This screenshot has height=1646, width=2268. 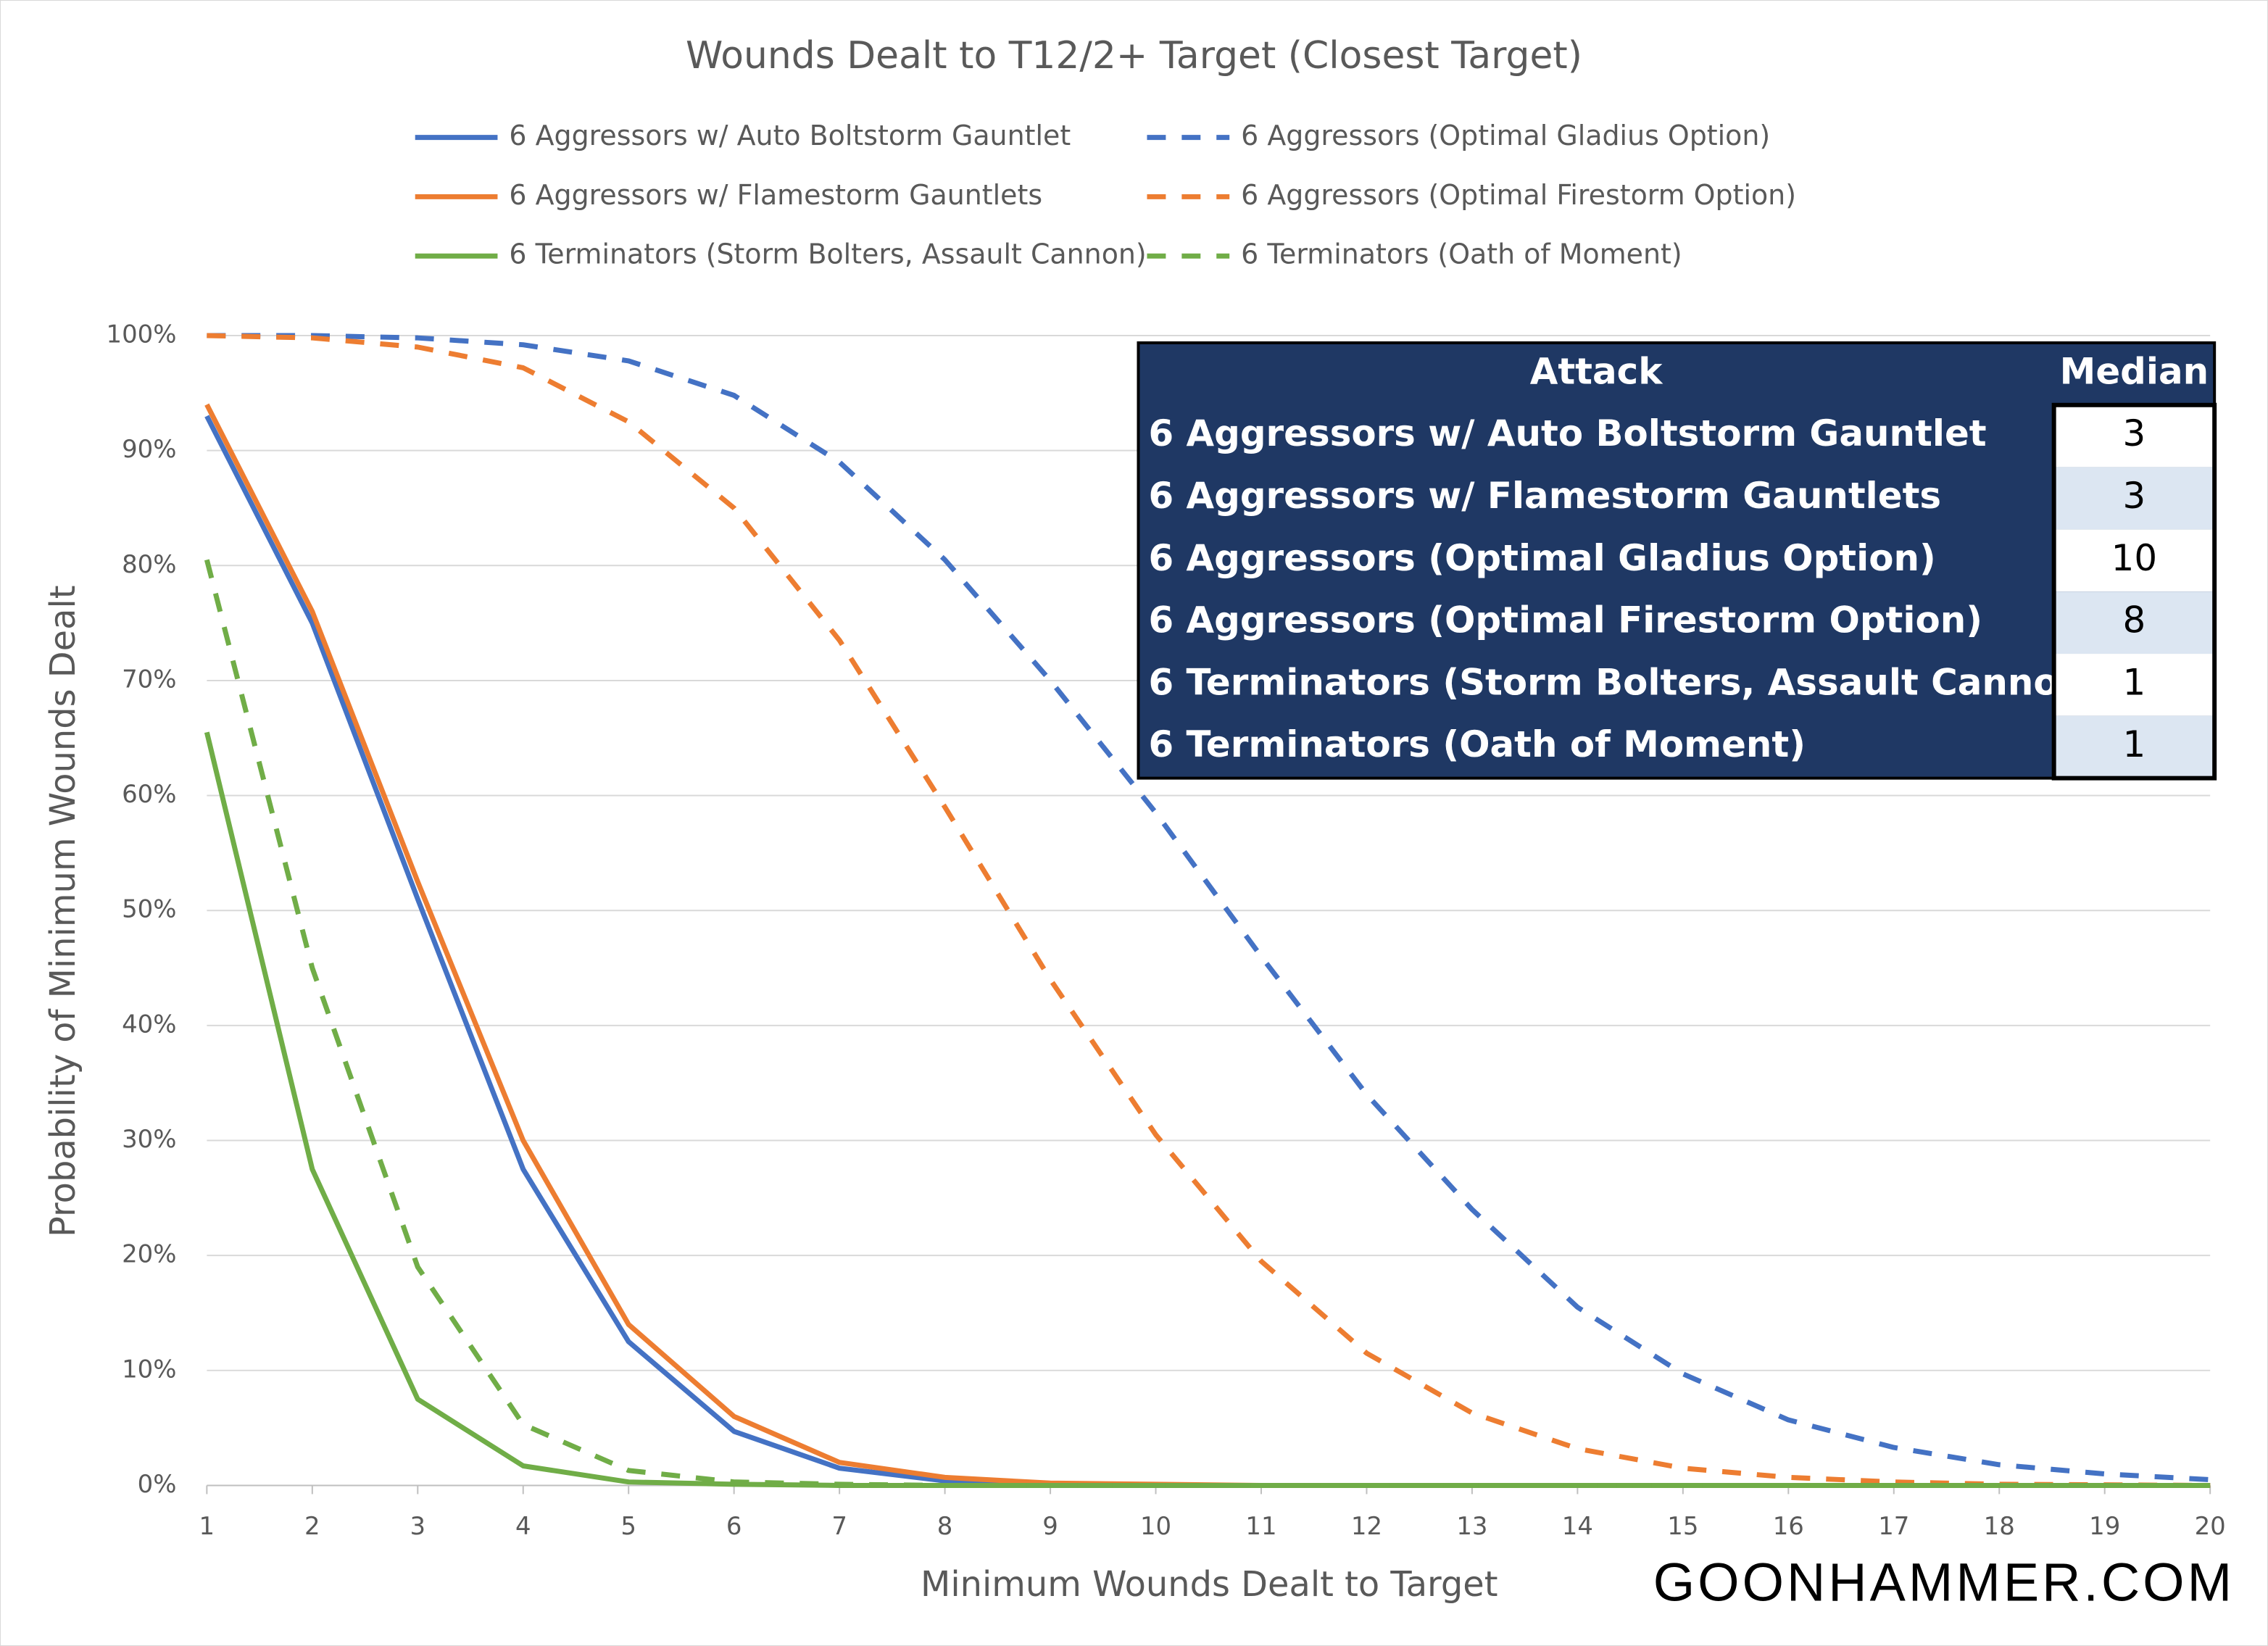 What do you see at coordinates (839, 1526) in the screenshot?
I see `x-tick-label: 7` at bounding box center [839, 1526].